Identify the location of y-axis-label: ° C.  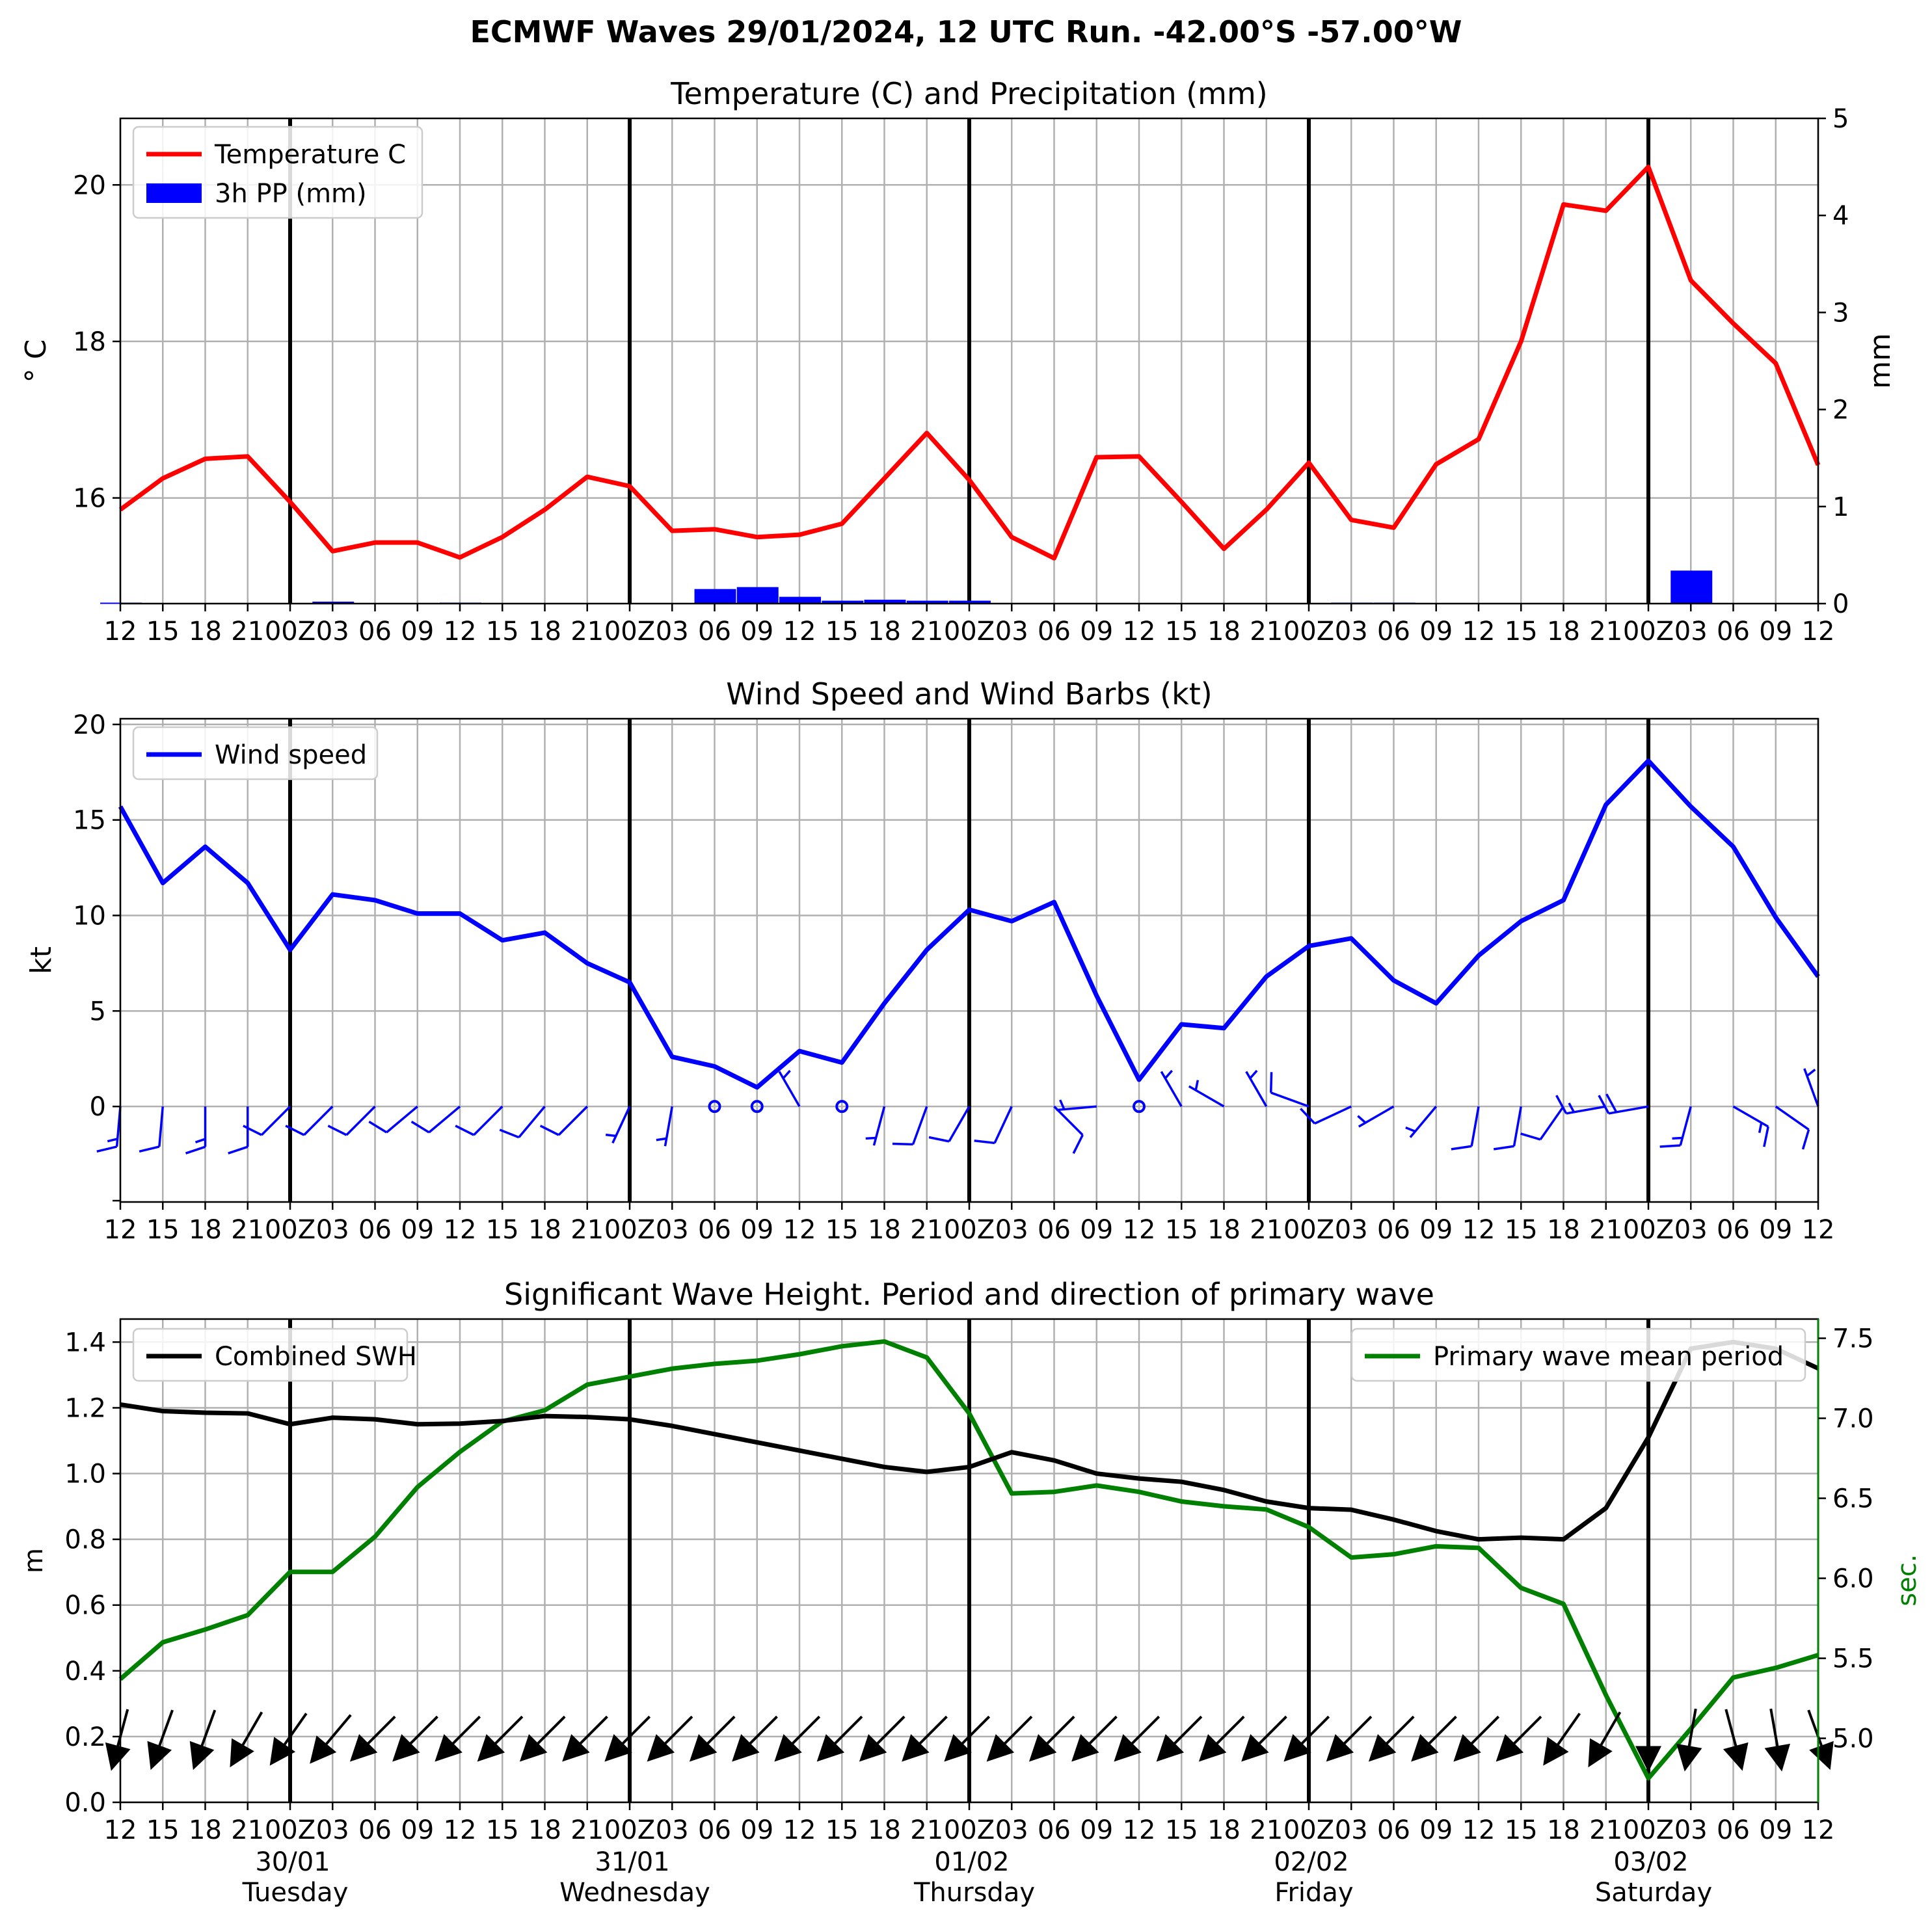
(36, 361).